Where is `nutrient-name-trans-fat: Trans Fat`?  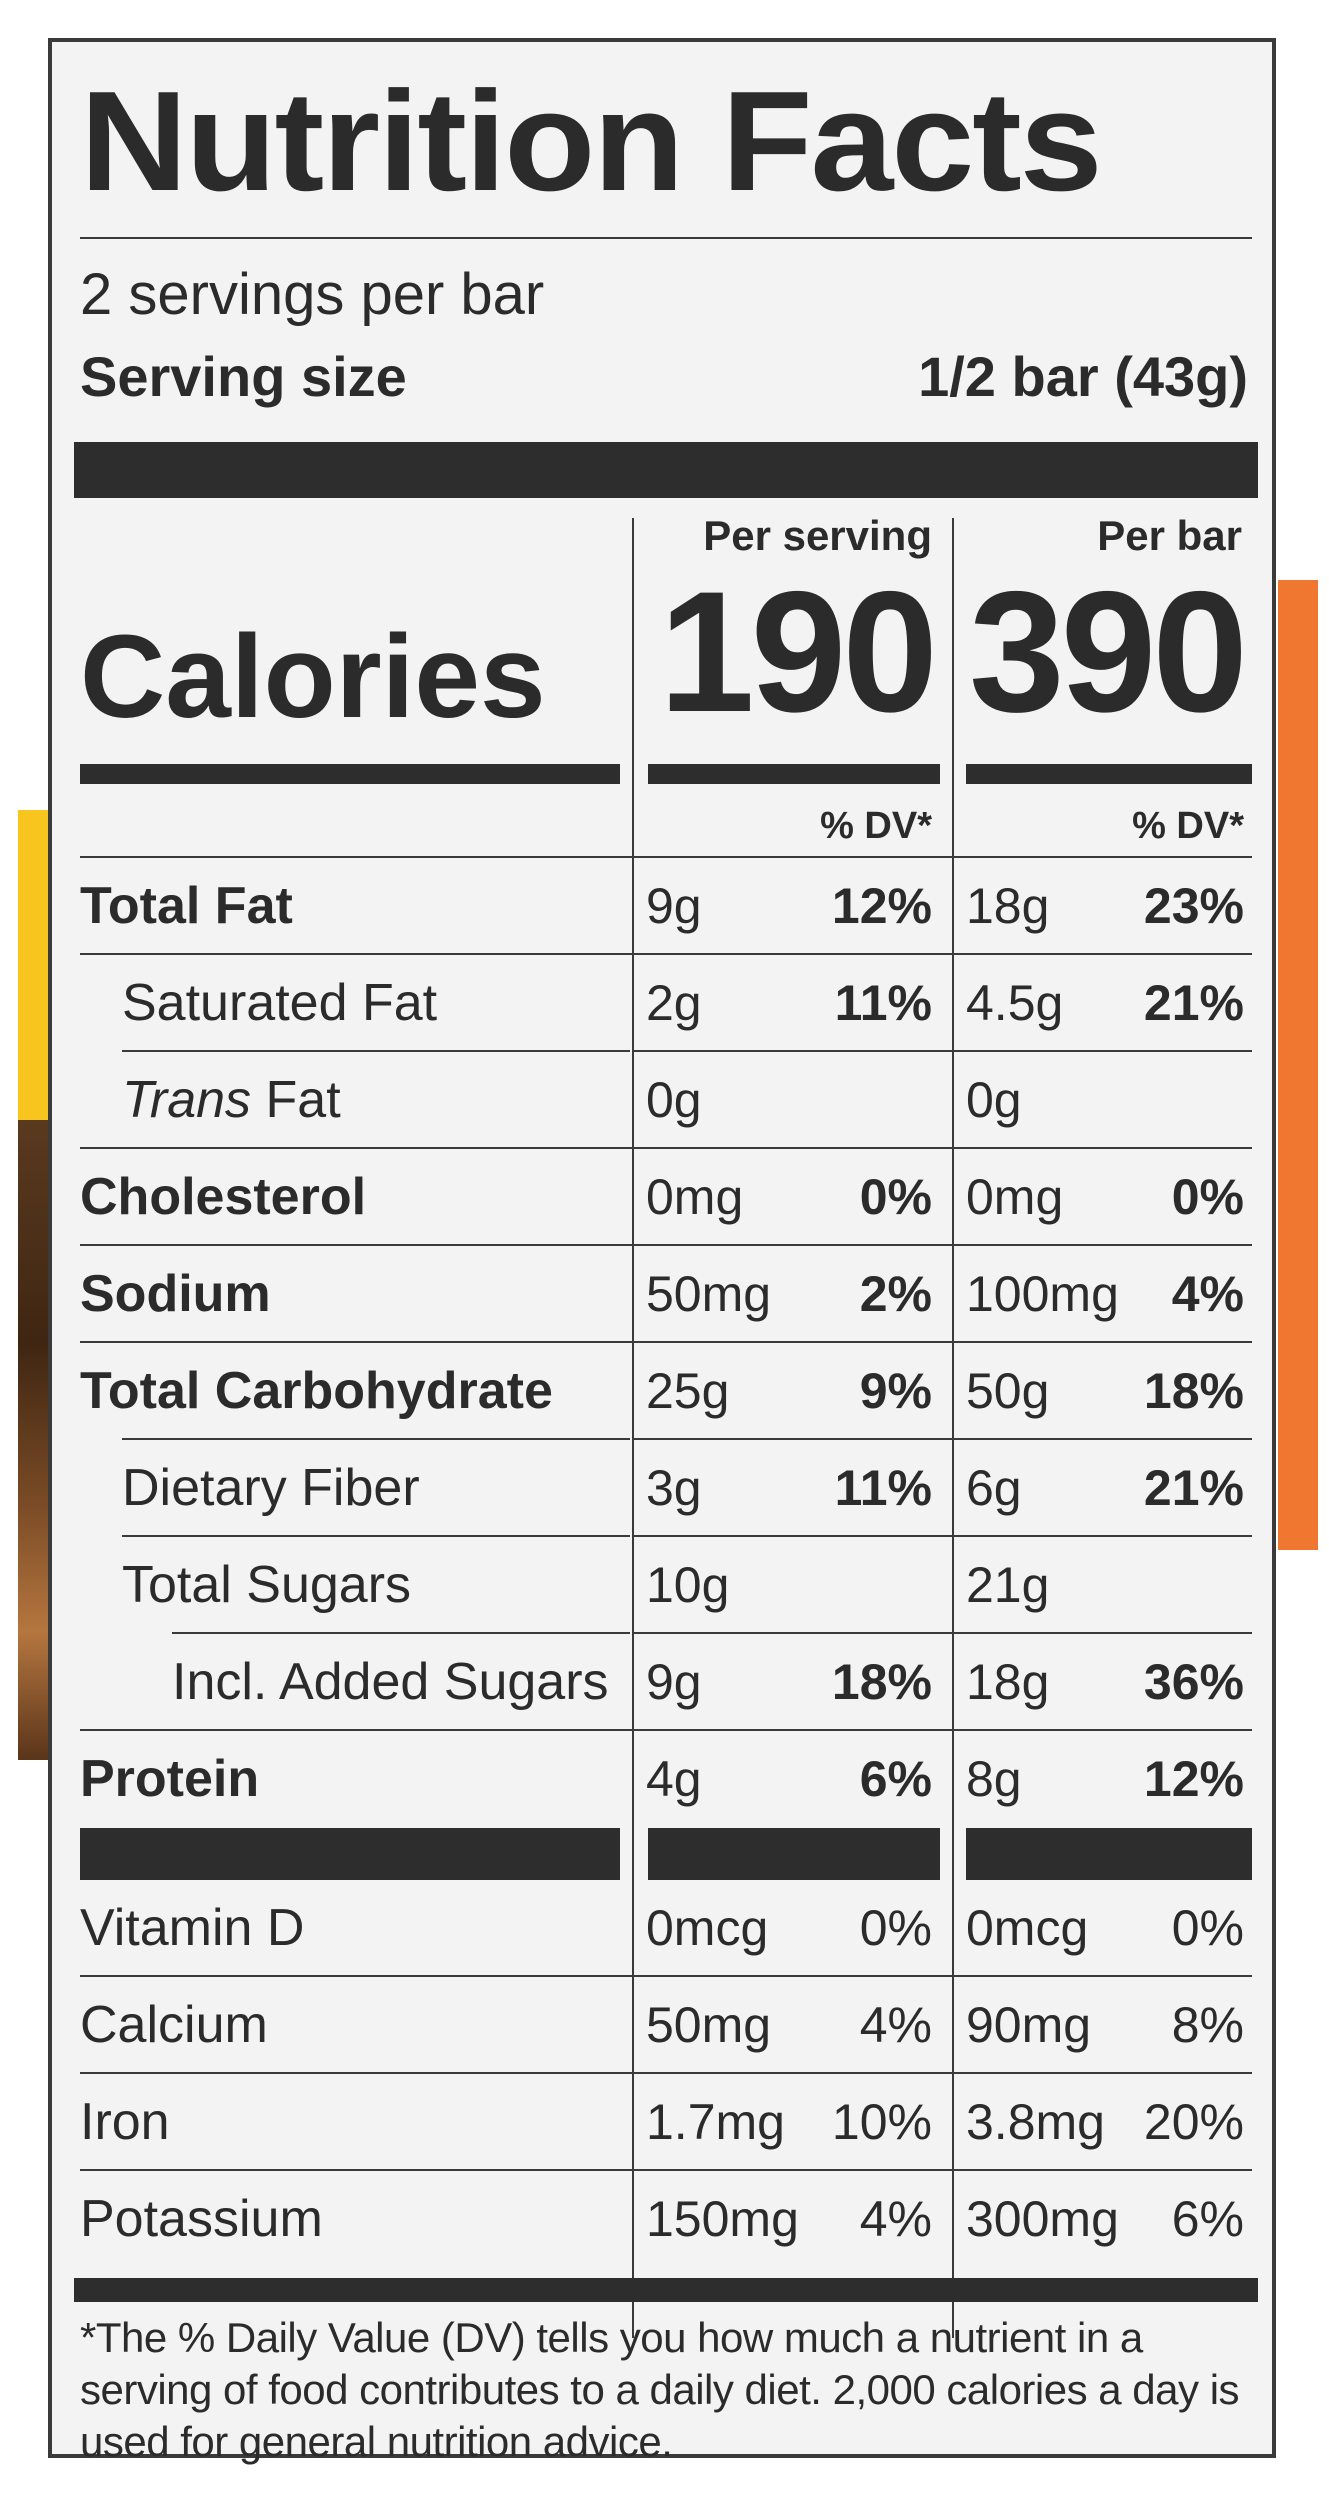 nutrient-name-trans-fat: Trans Fat is located at coordinates (231, 1100).